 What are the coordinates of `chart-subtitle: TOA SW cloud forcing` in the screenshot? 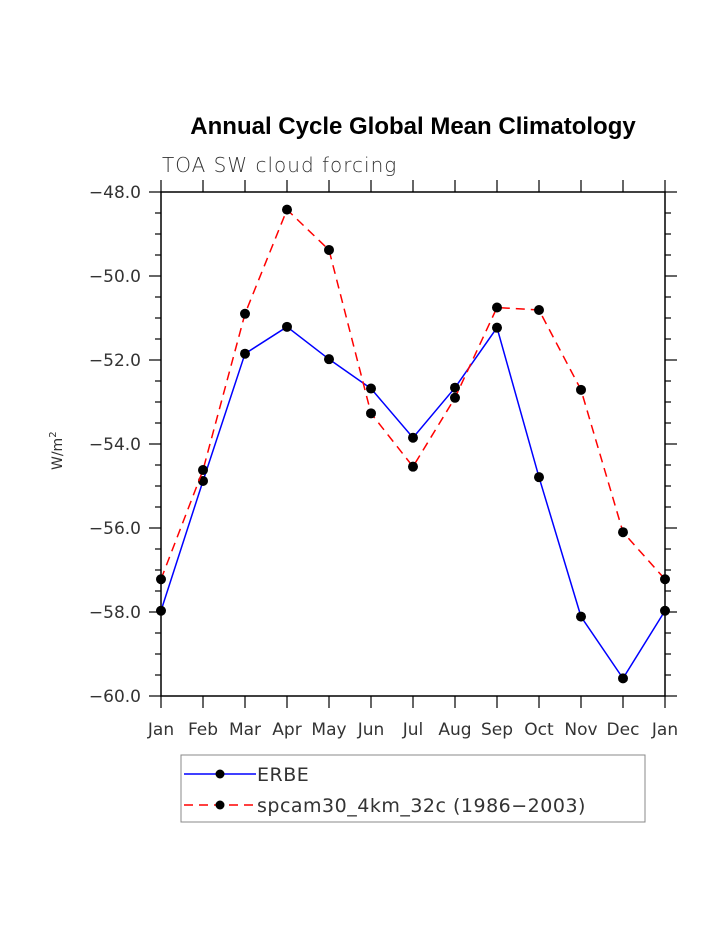 It's located at (279, 165).